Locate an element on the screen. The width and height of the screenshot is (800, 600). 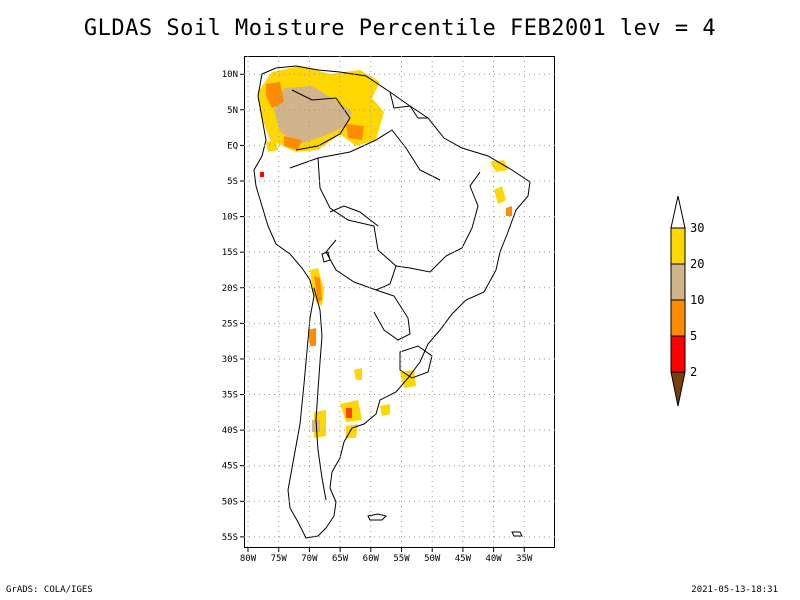
colorbar-label: 20 is located at coordinates (697, 264).